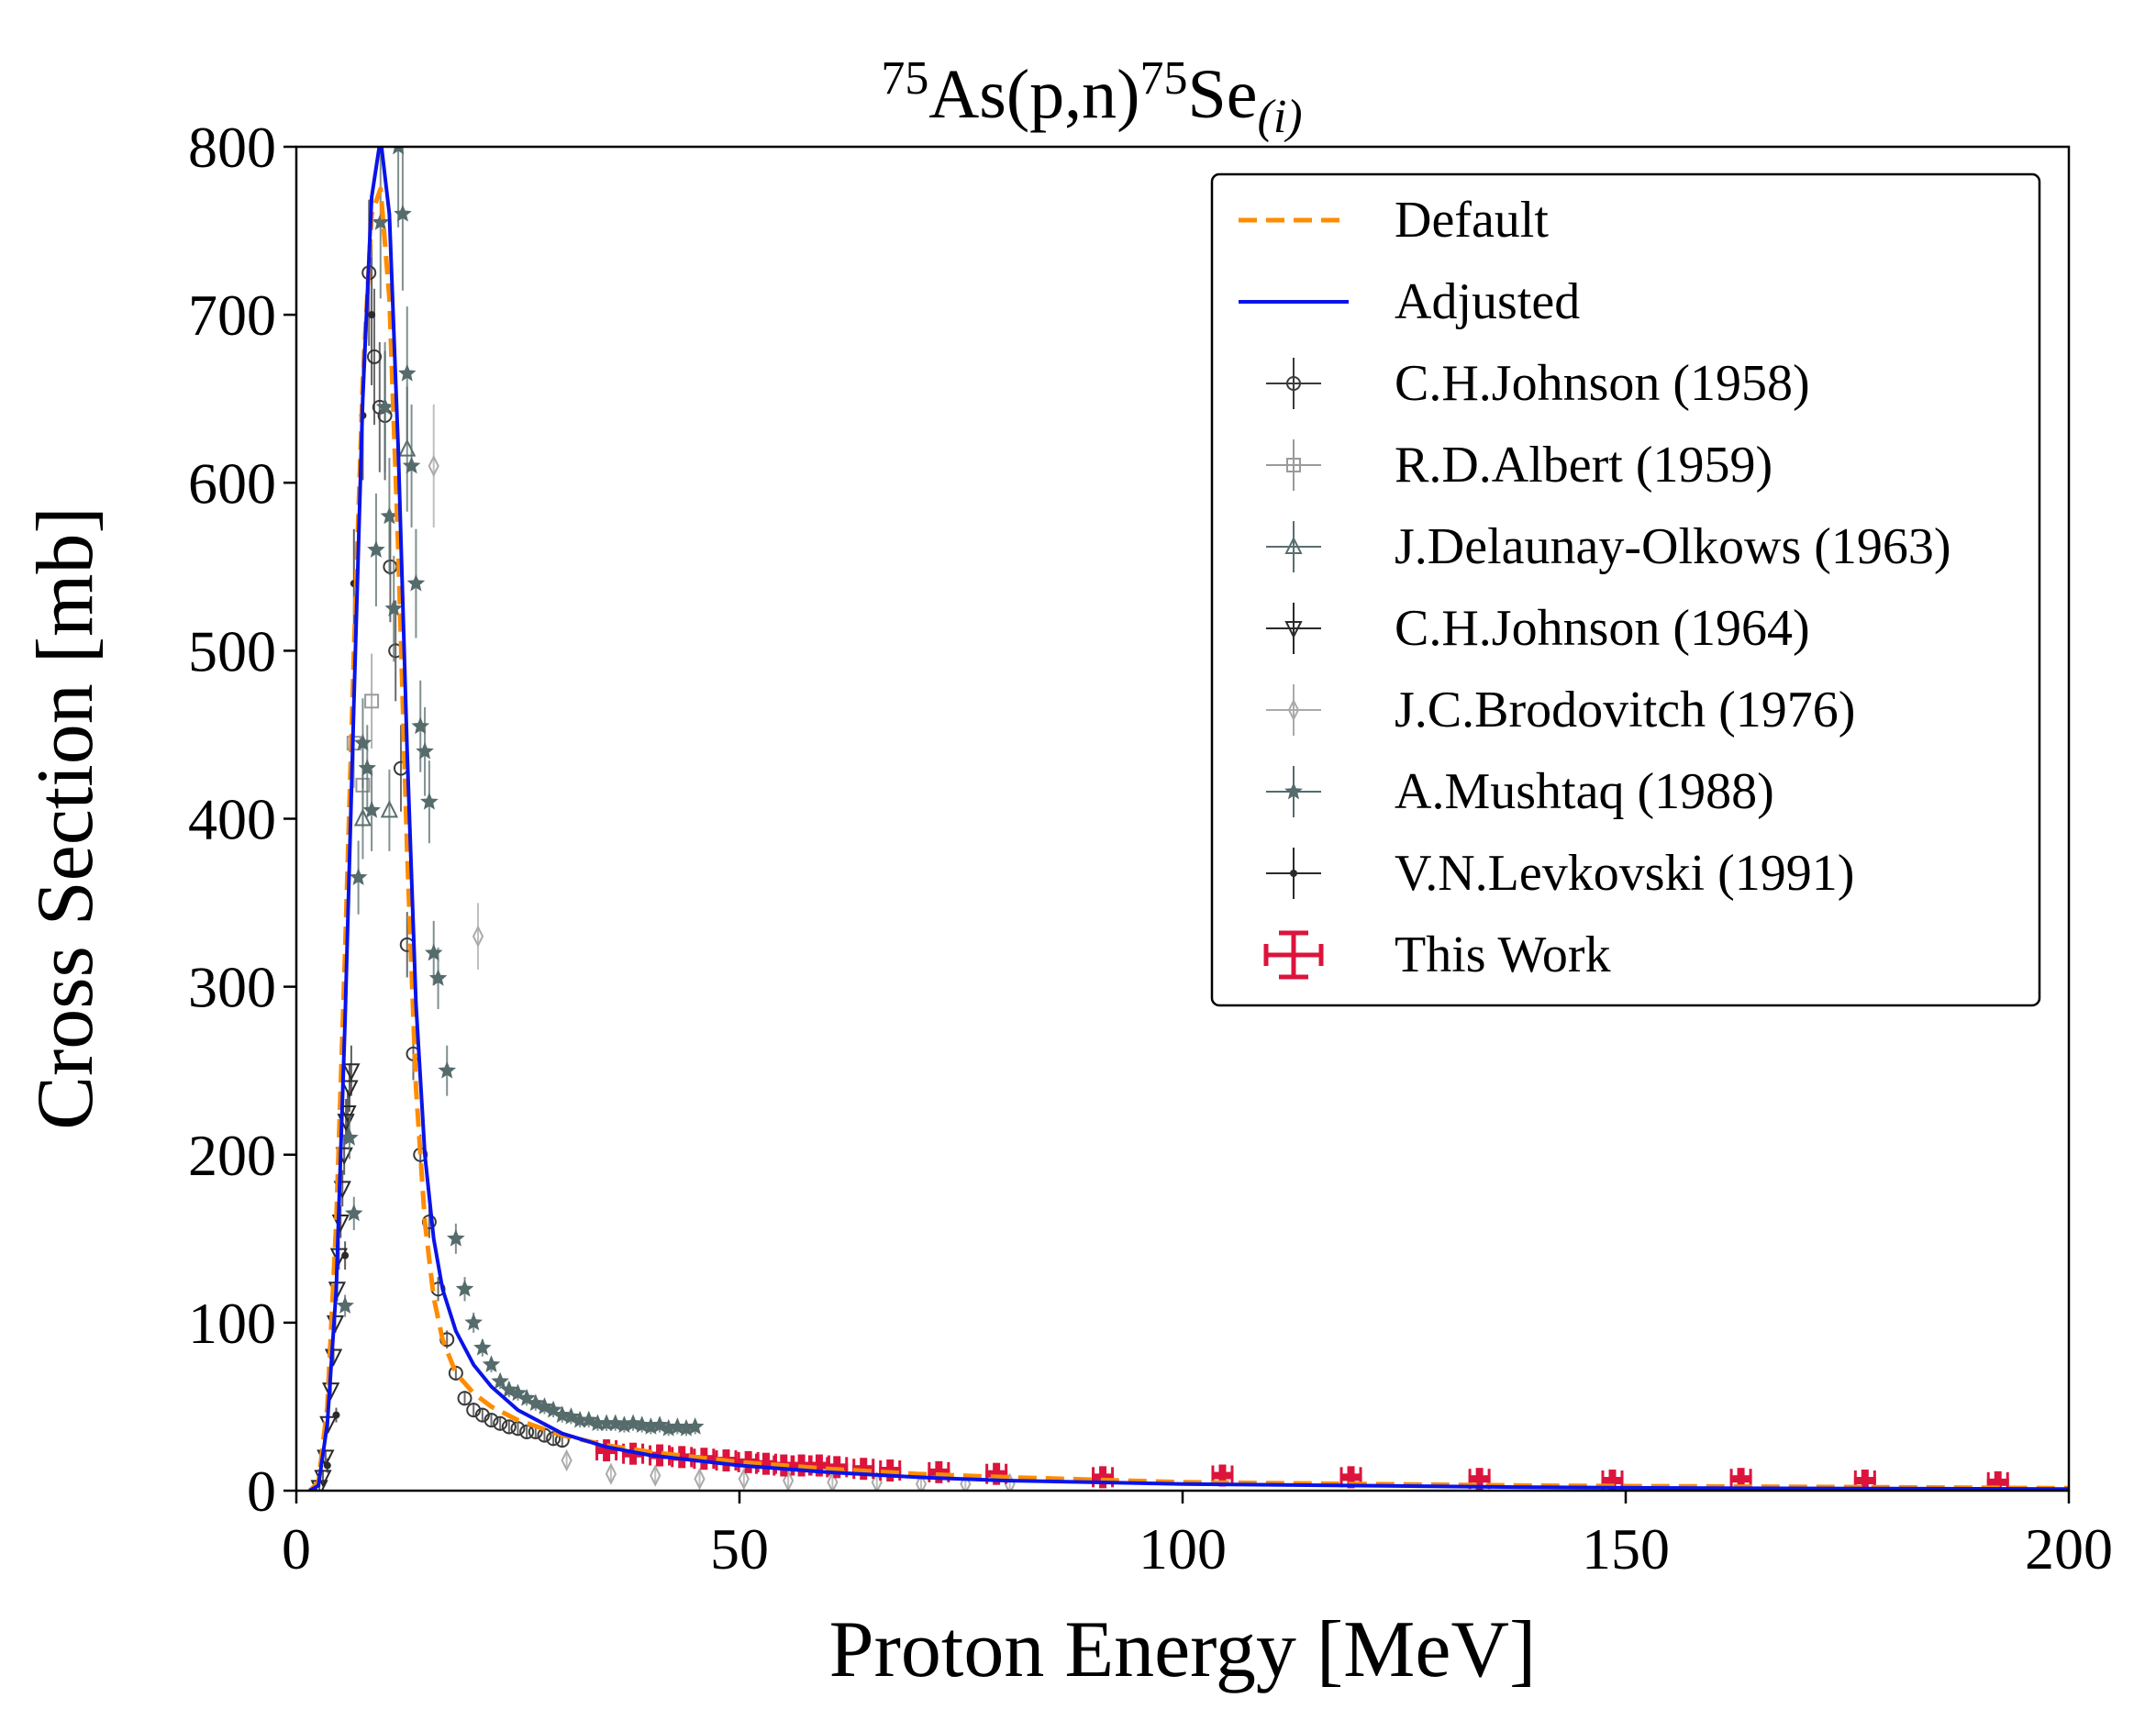 Image resolution: width=2156 pixels, height=1720 pixels. I want to click on y-tick-label: 300, so click(232, 987).